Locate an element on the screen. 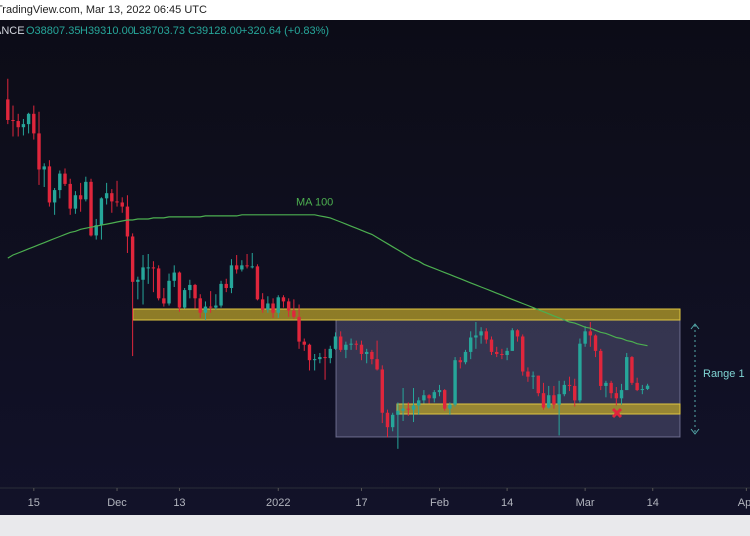 Image resolution: width=750 pixels, height=536 pixels. x-tick-label: 14 is located at coordinates (653, 503).